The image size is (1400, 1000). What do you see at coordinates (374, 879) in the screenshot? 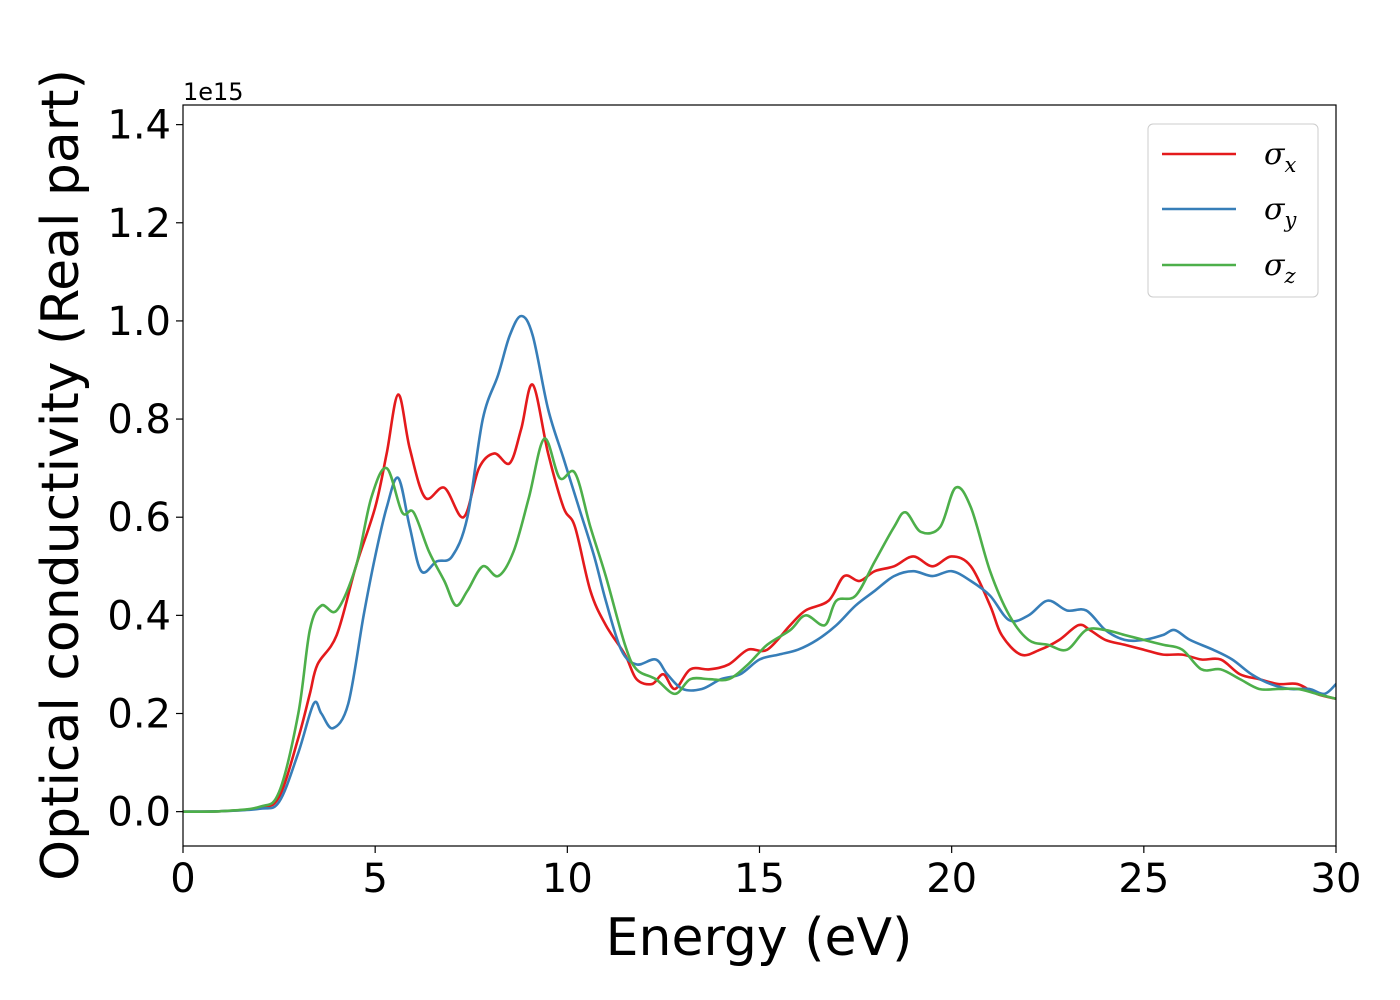
I see `x-tick-label: 5` at bounding box center [374, 879].